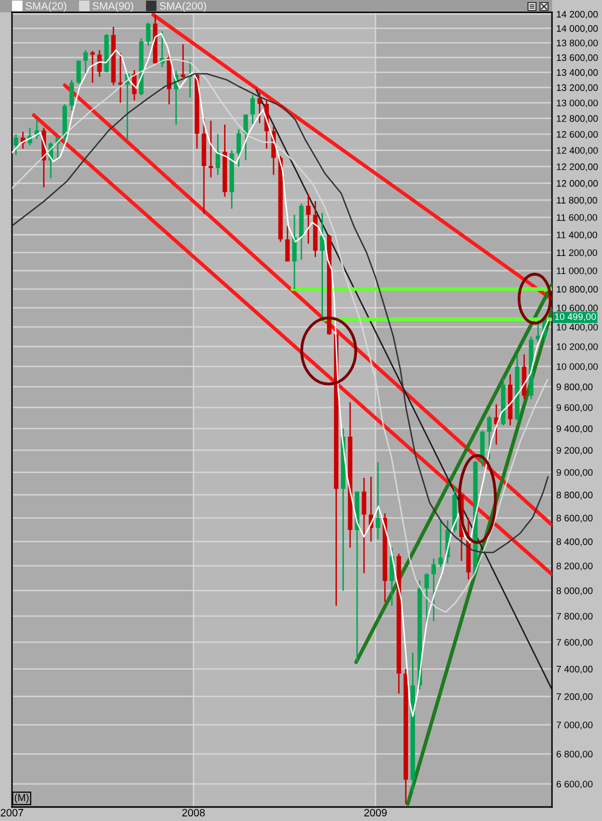 The width and height of the screenshot is (602, 821). Describe the element at coordinates (574, 616) in the screenshot. I see `y-tick-label: 7 800,00` at that location.